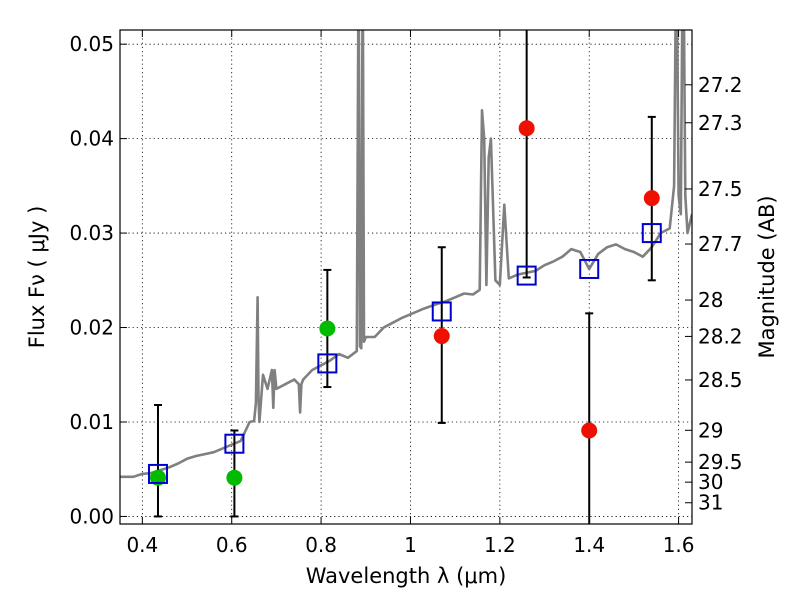  What do you see at coordinates (410, 545) in the screenshot?
I see `x-tick-label: 1` at bounding box center [410, 545].